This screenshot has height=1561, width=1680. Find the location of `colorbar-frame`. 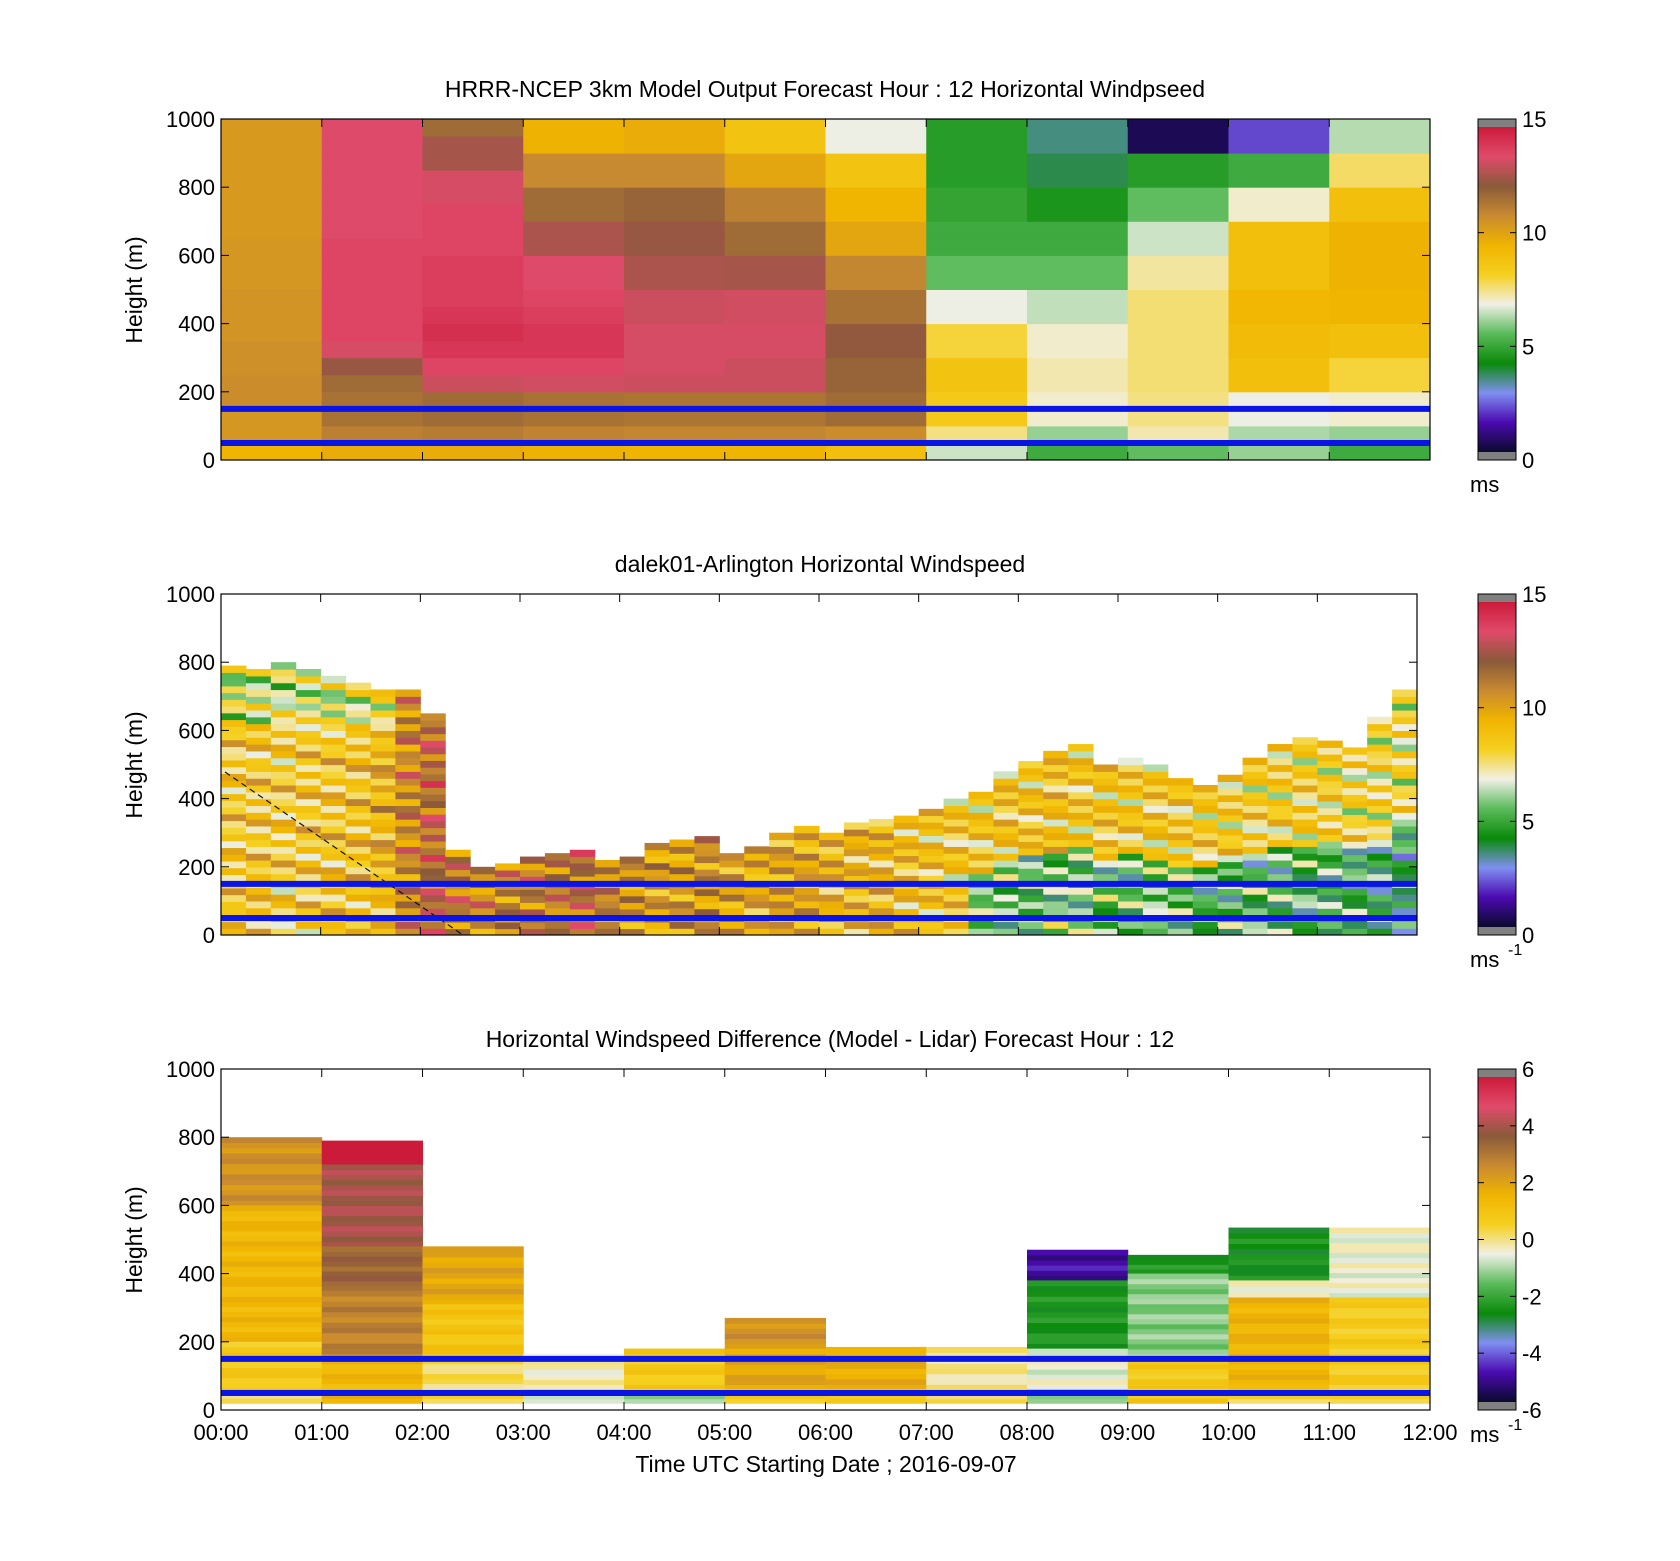

colorbar-frame is located at coordinates (1497, 764).